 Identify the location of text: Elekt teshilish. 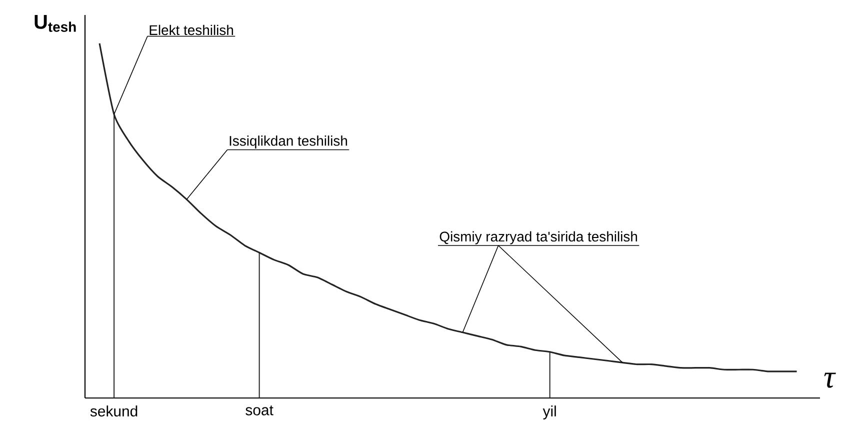
(192, 30).